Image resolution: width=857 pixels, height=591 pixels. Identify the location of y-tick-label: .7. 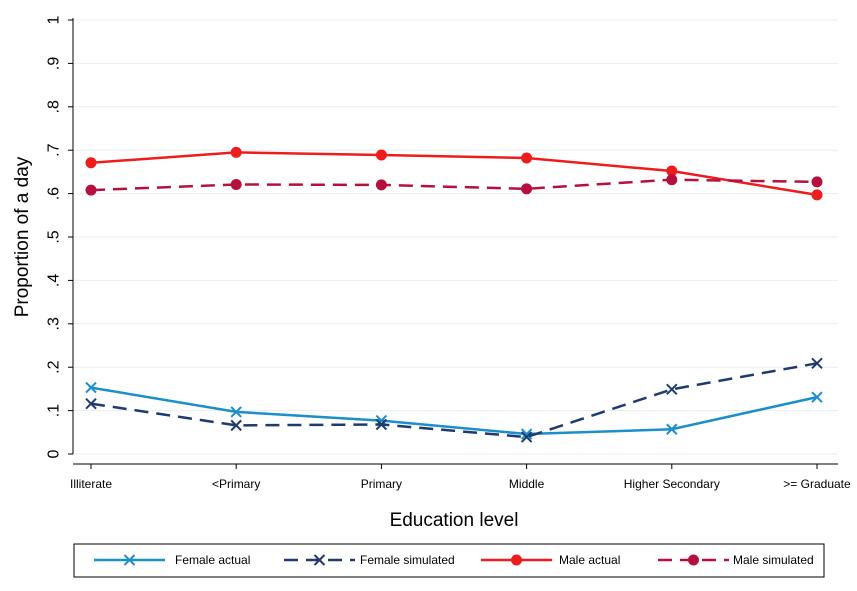
(54, 149).